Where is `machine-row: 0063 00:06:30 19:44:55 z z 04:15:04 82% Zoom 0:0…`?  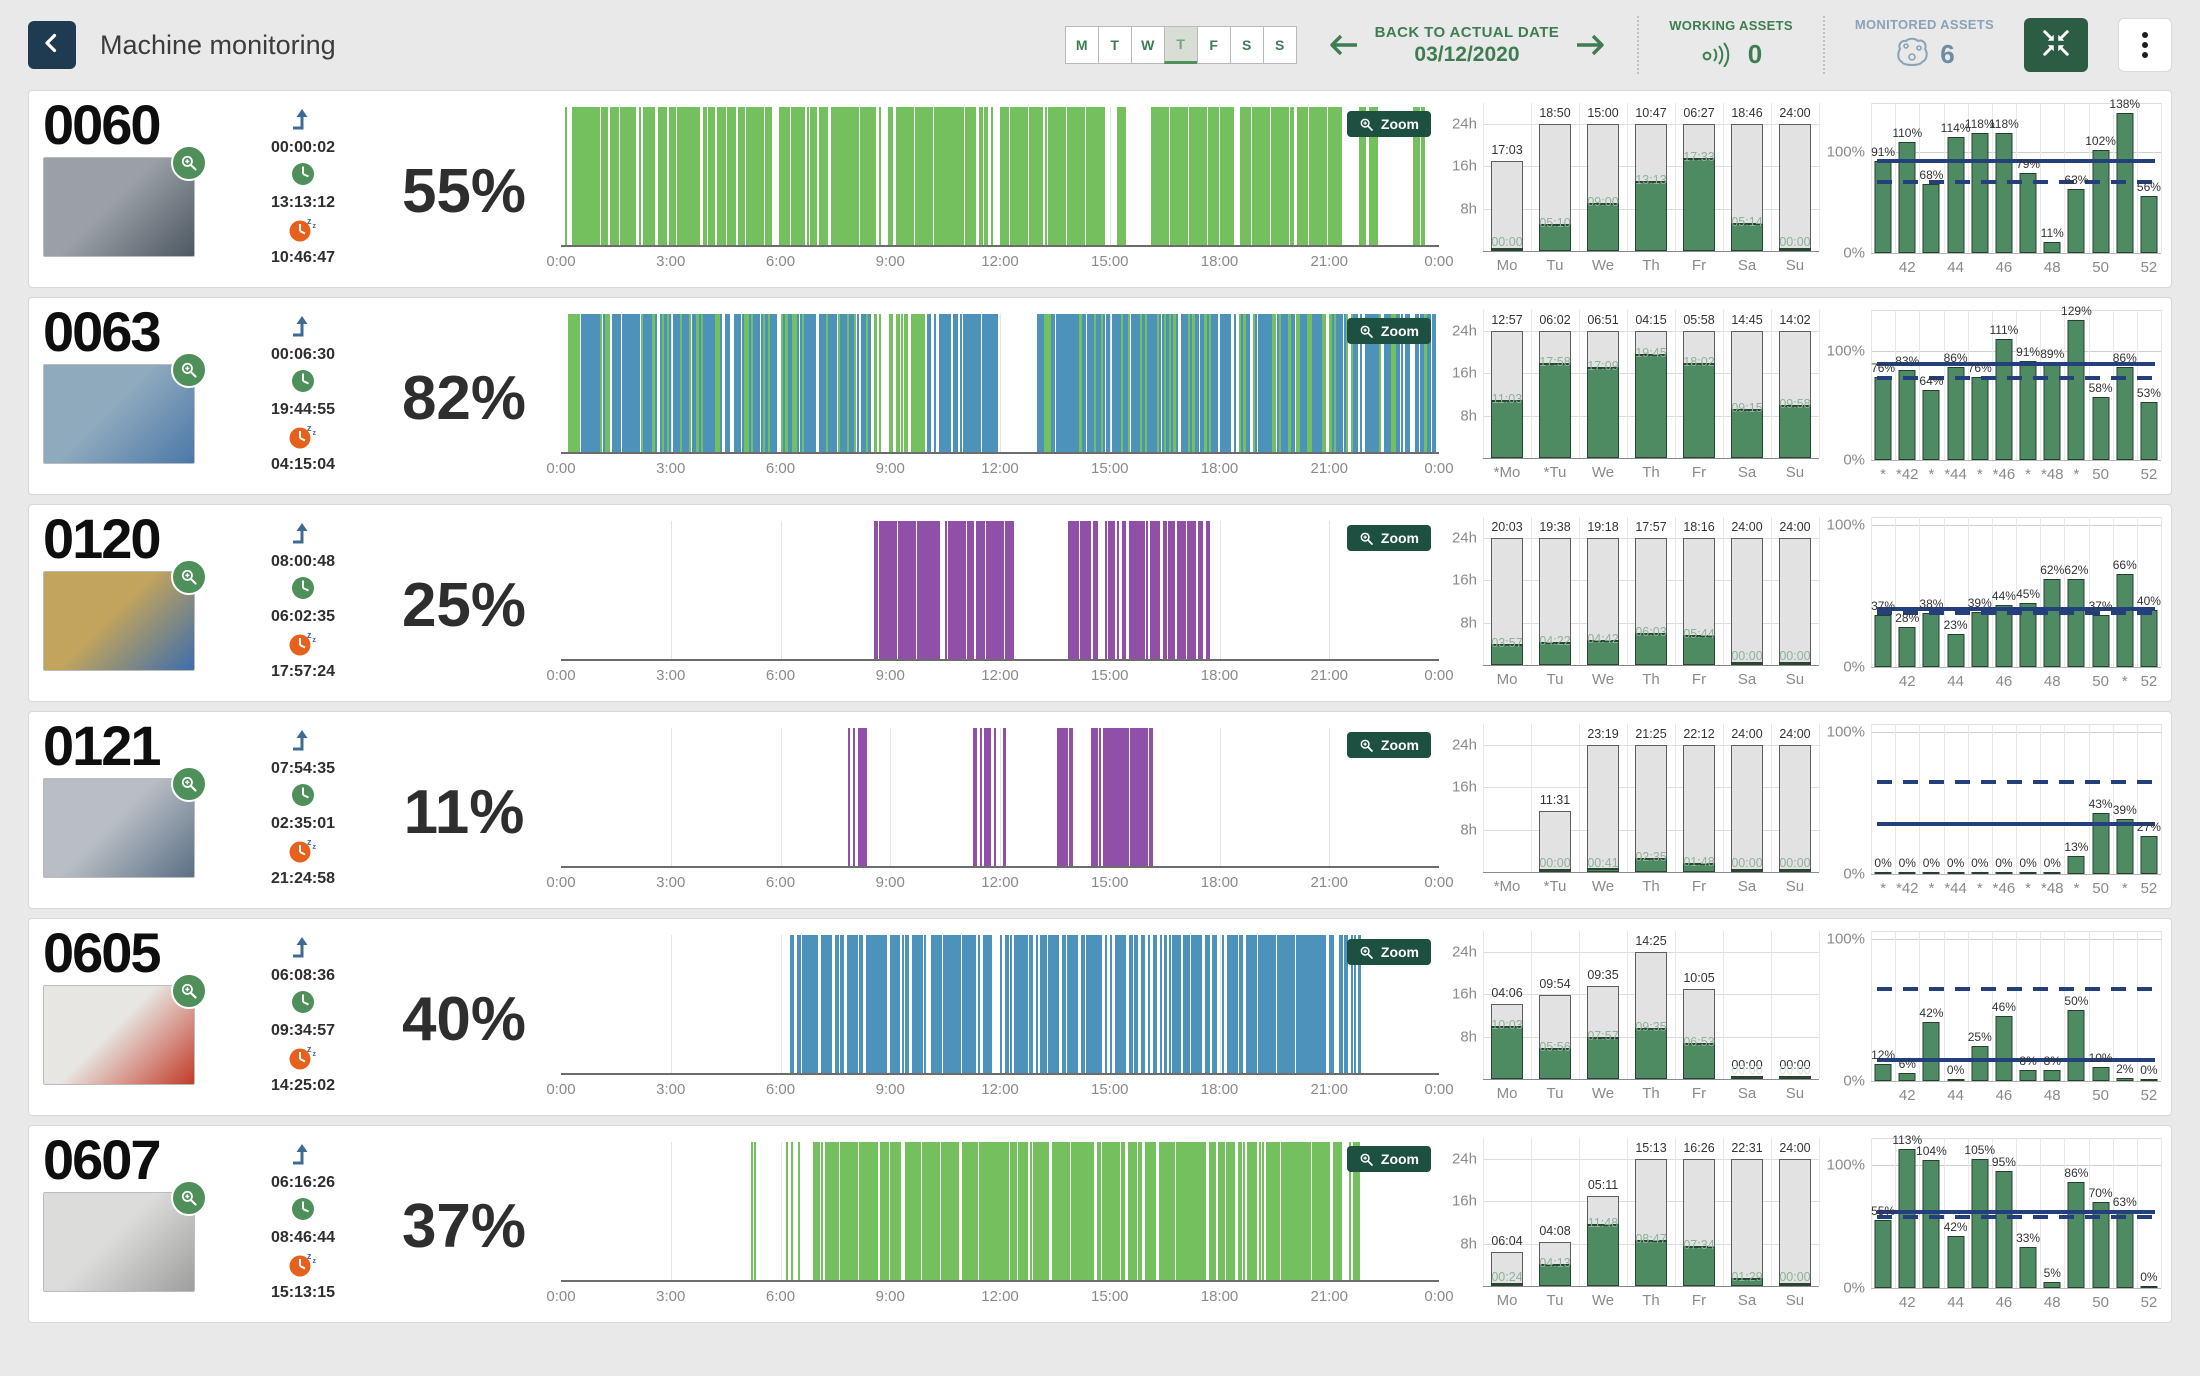 machine-row: 0063 00:06:30 19:44:55 z z 04:15:04 82% Zoom 0:0… is located at coordinates (1100, 396).